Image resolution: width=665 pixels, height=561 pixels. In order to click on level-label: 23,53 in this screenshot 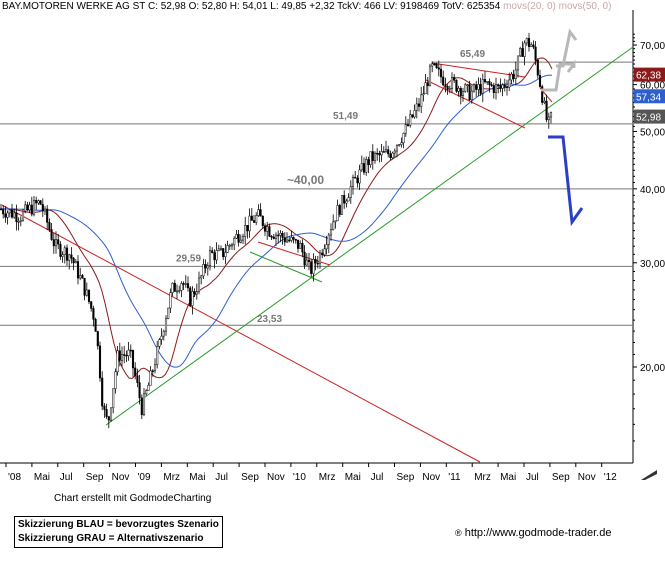, I will do `click(269, 319)`.